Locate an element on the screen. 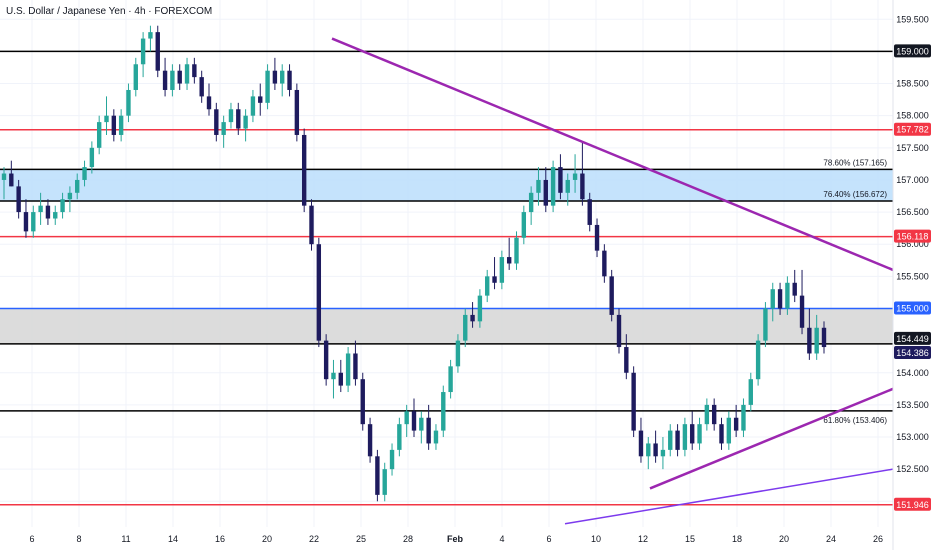 The width and height of the screenshot is (932, 555). x-tick-label: 28 is located at coordinates (408, 539).